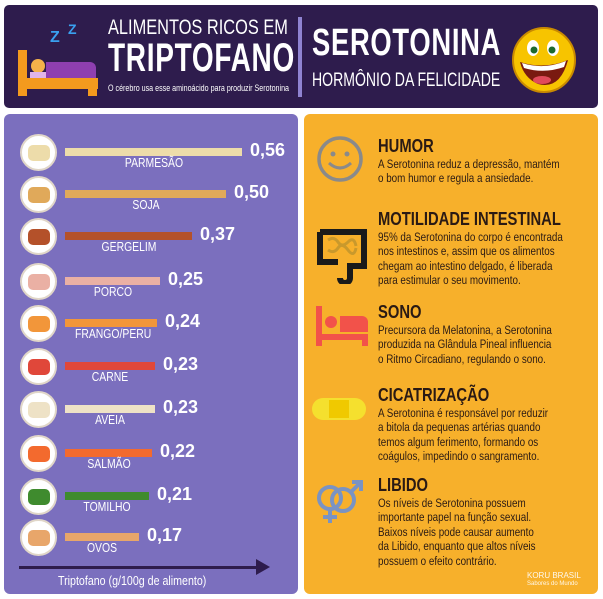  I want to click on serotonina-subtitle: HORMÔNIO DA FELICIDADE, so click(406, 80).